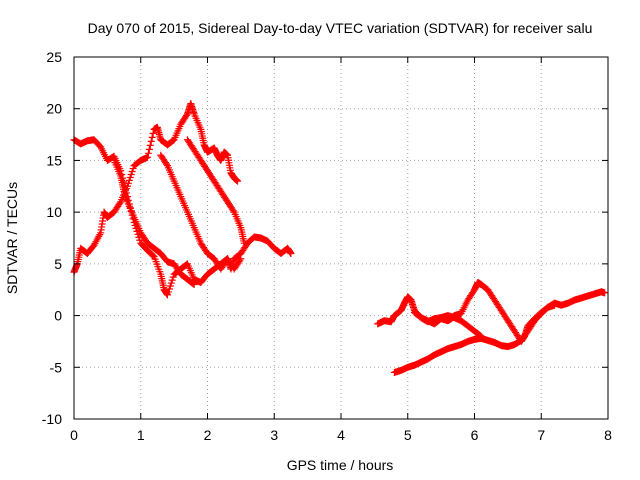 This screenshot has width=640, height=480. Describe the element at coordinates (154, 222) in the screenshot. I see `series-arc-c` at that location.